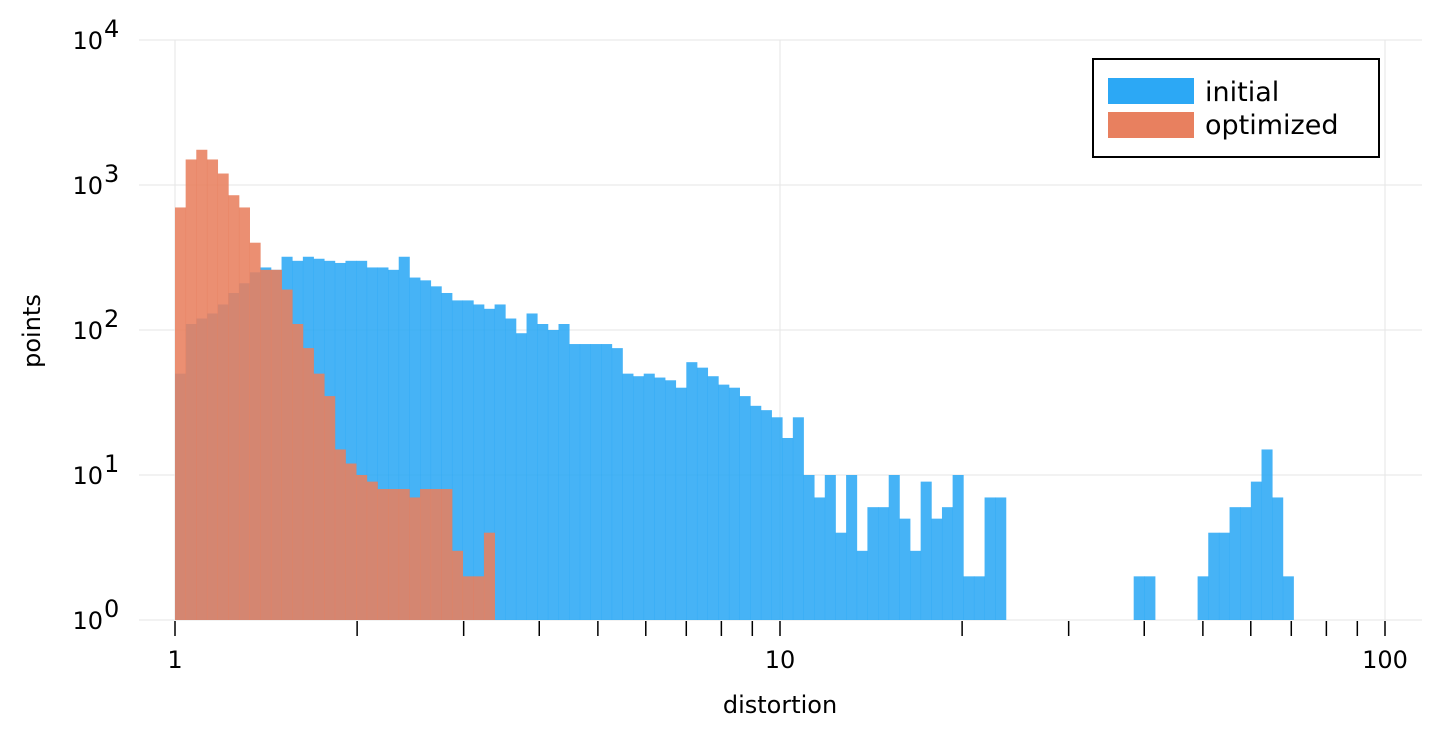 Image resolution: width=1436 pixels, height=735 pixels. What do you see at coordinates (111, 464) in the screenshot?
I see `y-tick-exponent: 1` at bounding box center [111, 464].